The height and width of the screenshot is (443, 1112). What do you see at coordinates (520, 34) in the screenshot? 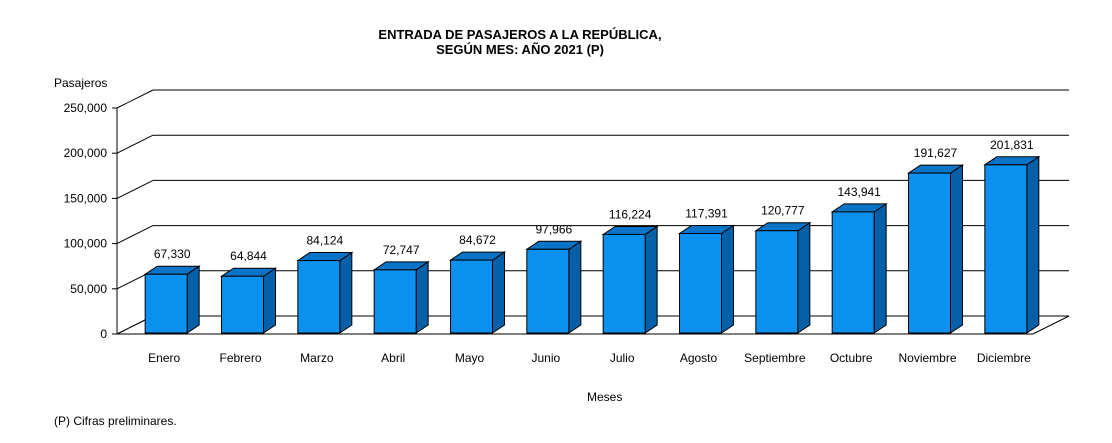
I see `chart-title: ENTRADA DE PASAJEROS A LA REPÚBLICA,` at bounding box center [520, 34].